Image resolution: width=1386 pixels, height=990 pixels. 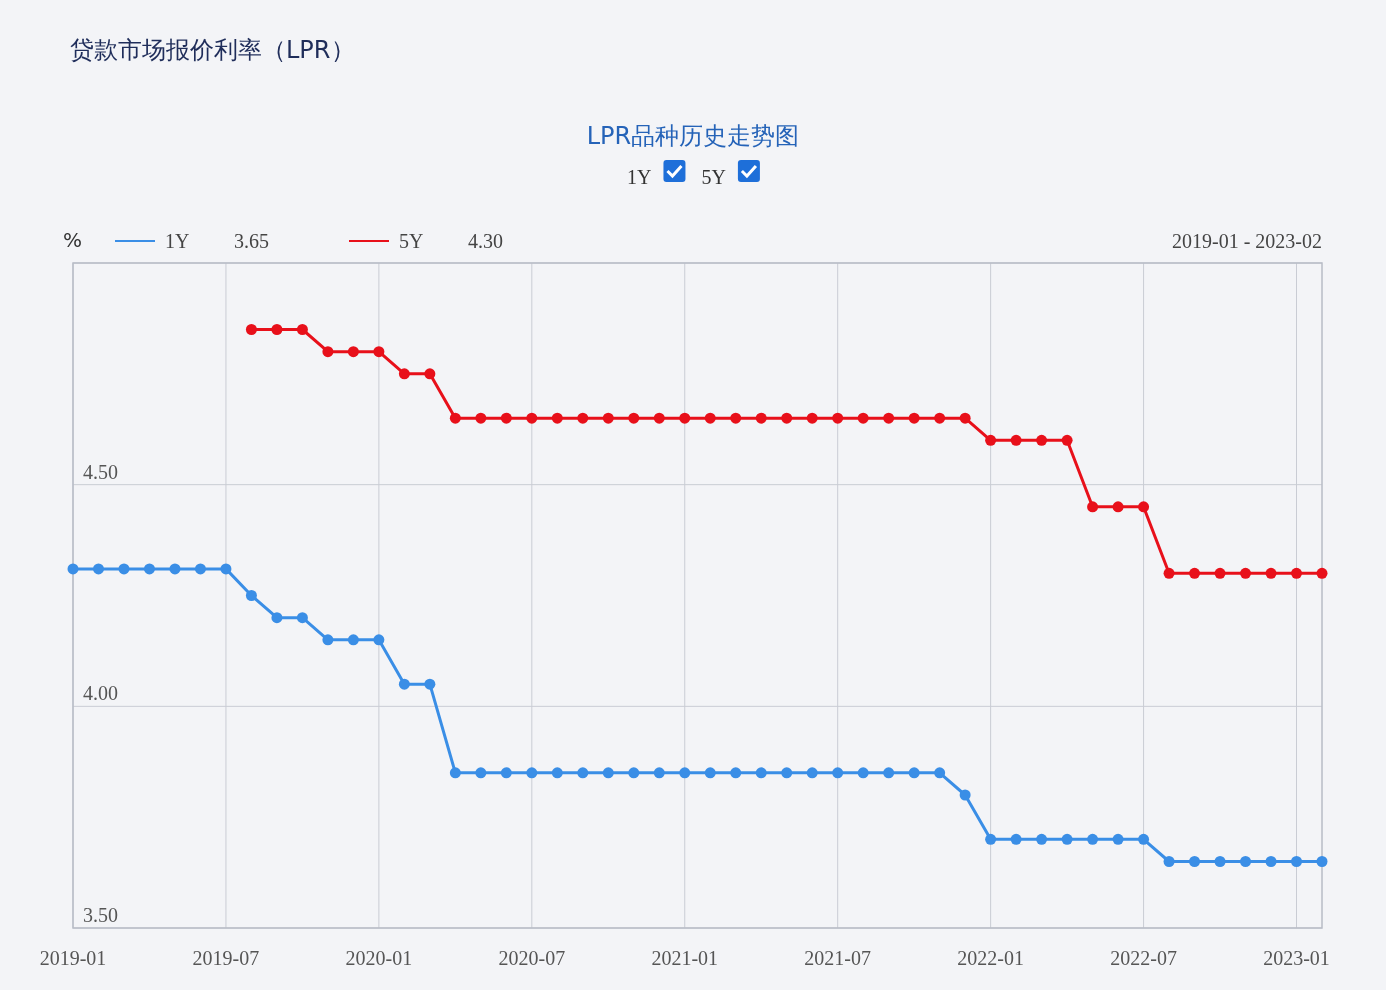 I want to click on text: 5Y, so click(x=713, y=177).